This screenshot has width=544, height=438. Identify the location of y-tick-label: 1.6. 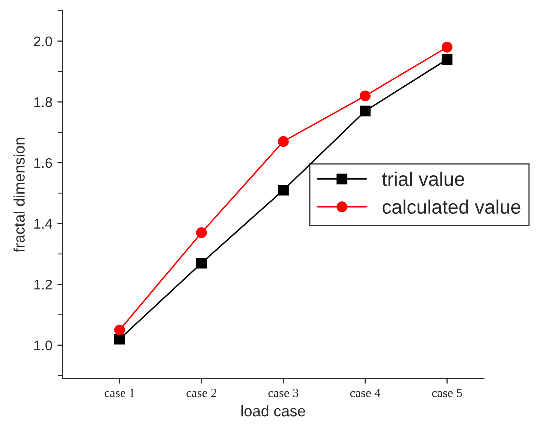
(43, 163).